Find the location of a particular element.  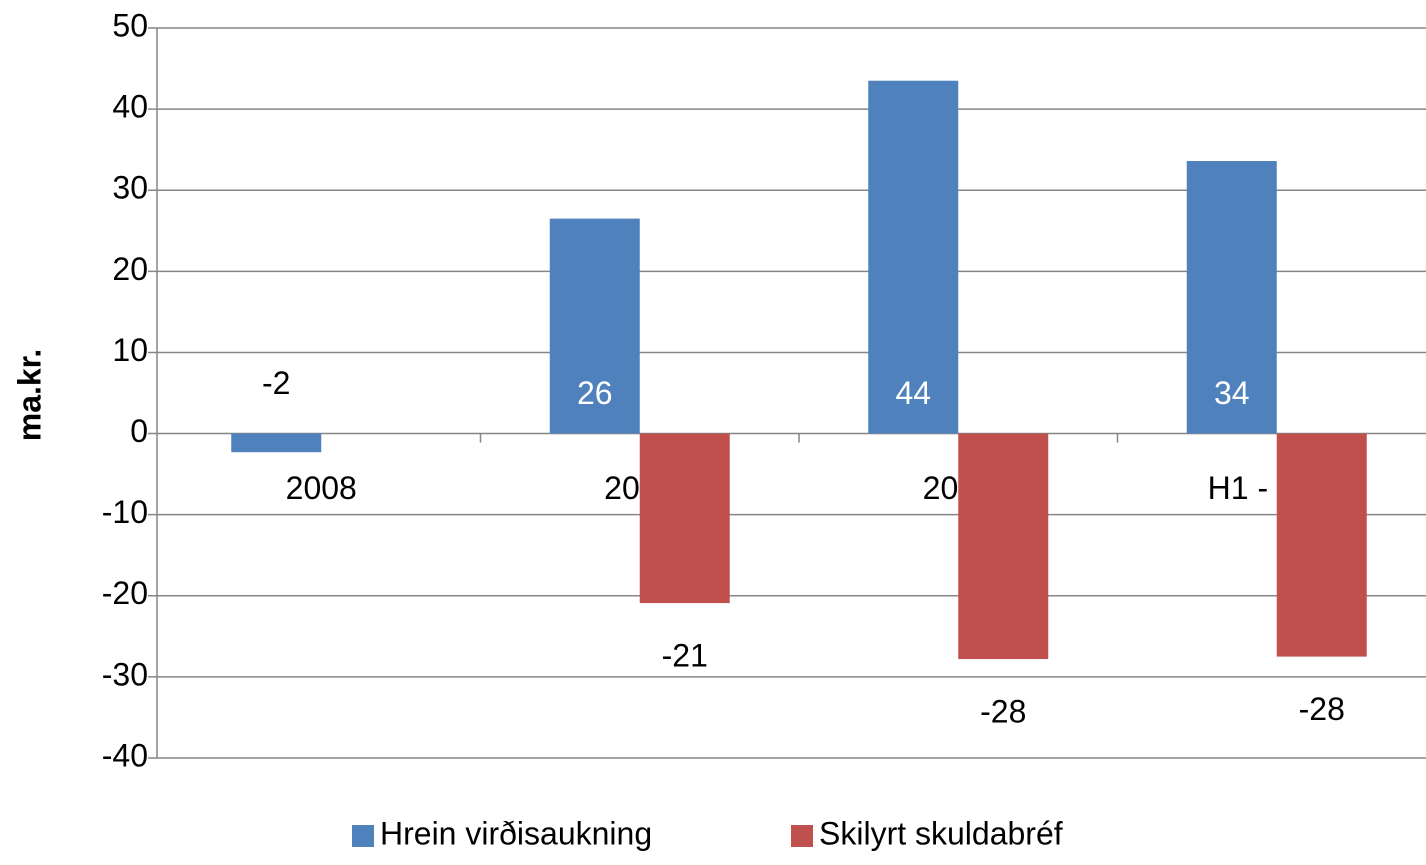

y-tick-label: 30 is located at coordinates (130, 188).